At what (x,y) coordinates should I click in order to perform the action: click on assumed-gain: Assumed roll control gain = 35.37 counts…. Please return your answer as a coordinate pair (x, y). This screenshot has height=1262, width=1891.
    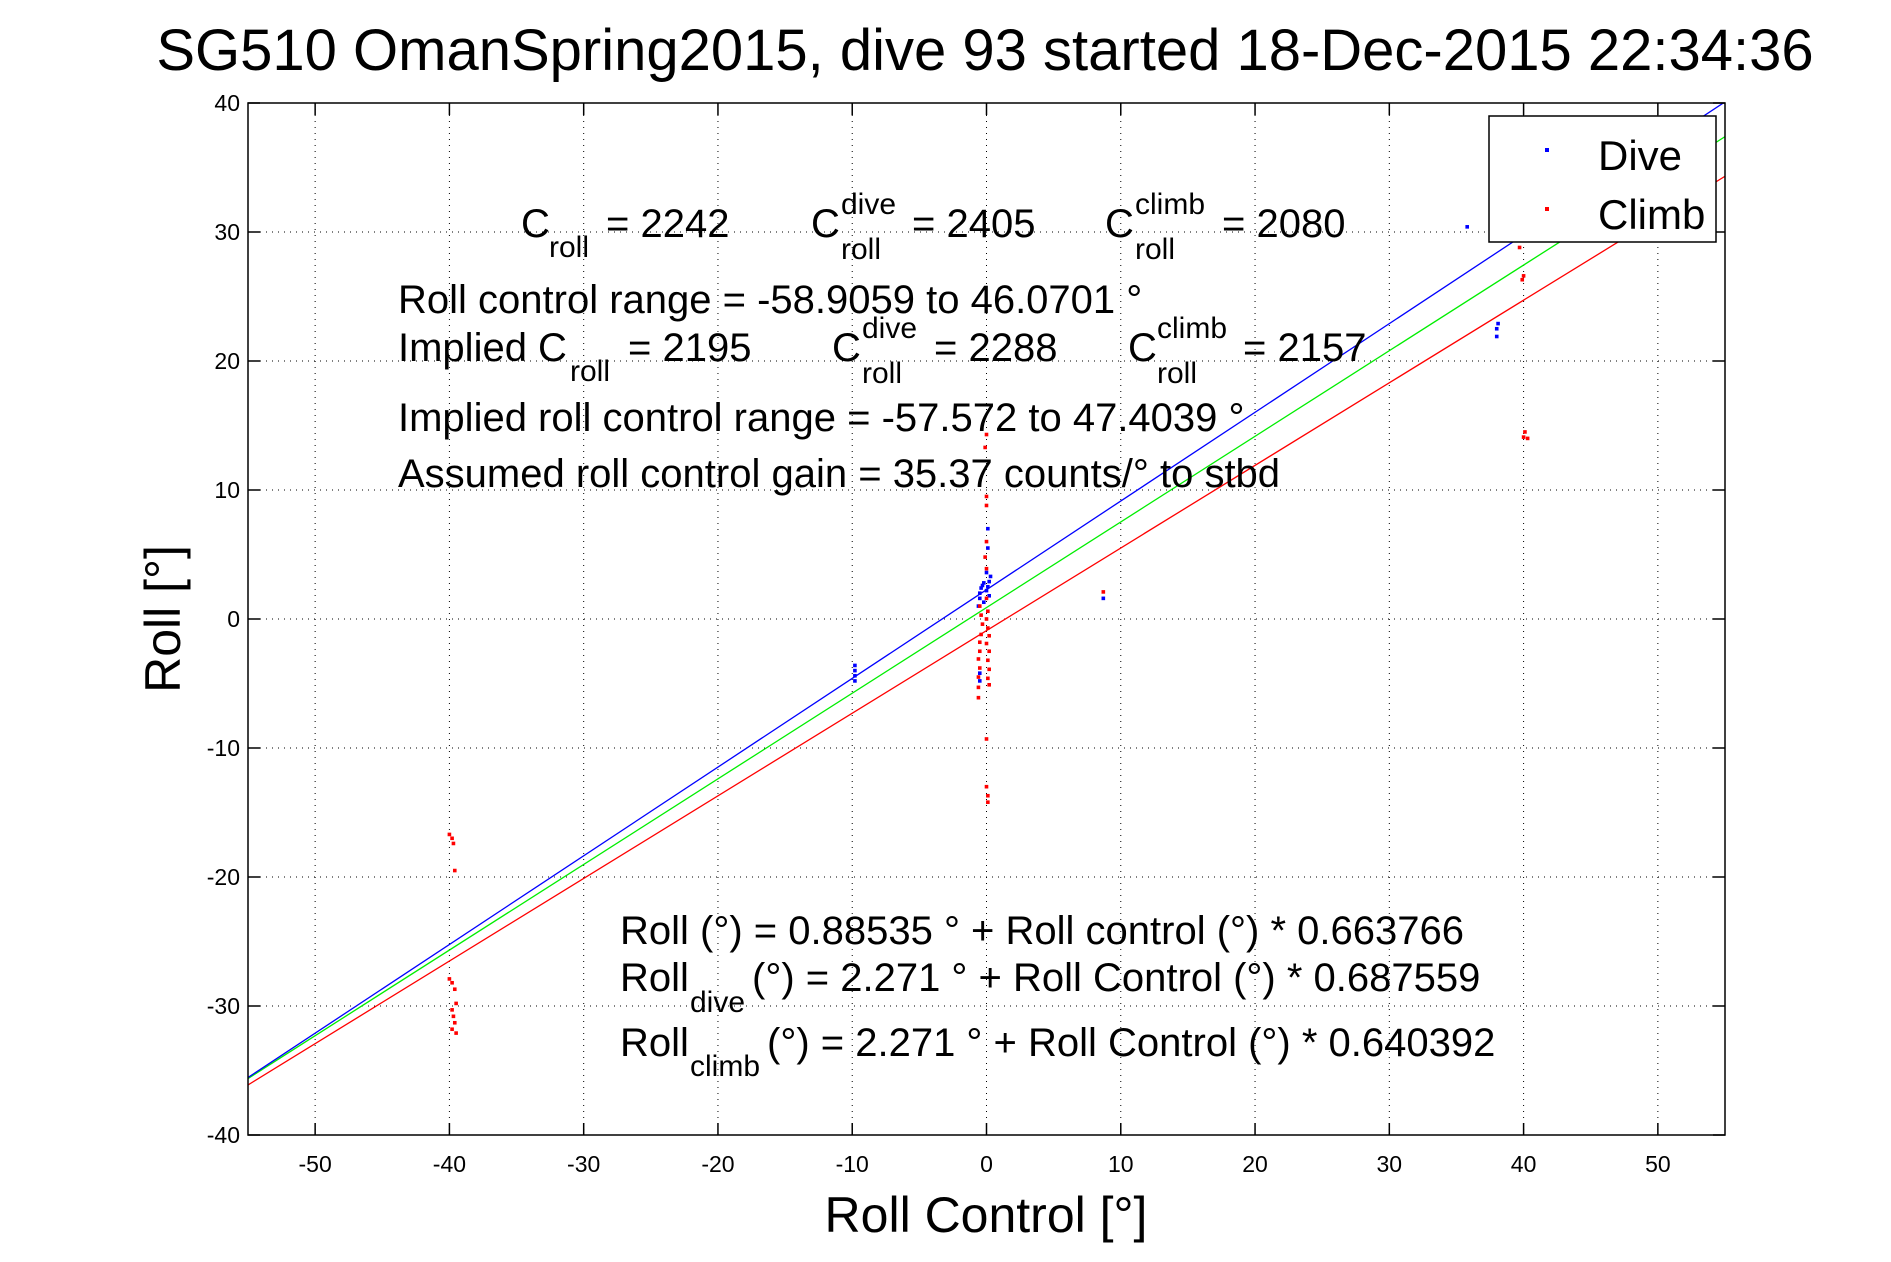
    Looking at the image, I should click on (839, 474).